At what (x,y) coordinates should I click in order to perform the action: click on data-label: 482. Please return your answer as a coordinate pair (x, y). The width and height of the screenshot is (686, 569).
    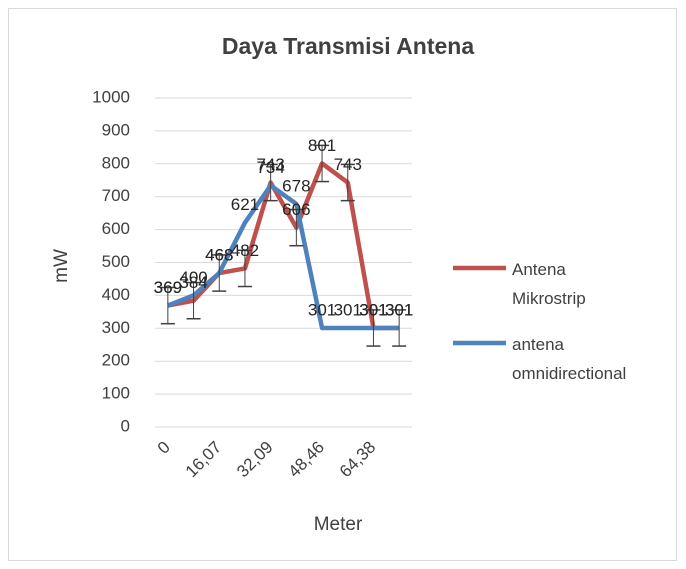
    Looking at the image, I should click on (245, 250).